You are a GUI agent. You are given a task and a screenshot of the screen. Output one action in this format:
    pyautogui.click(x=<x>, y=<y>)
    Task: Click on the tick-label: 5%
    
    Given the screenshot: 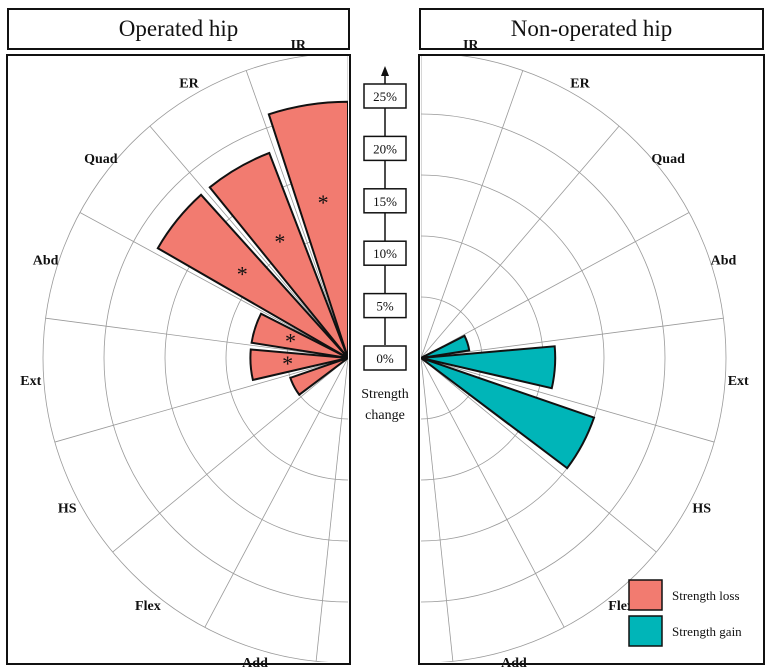 What is the action you would take?
    pyautogui.click(x=385, y=306)
    